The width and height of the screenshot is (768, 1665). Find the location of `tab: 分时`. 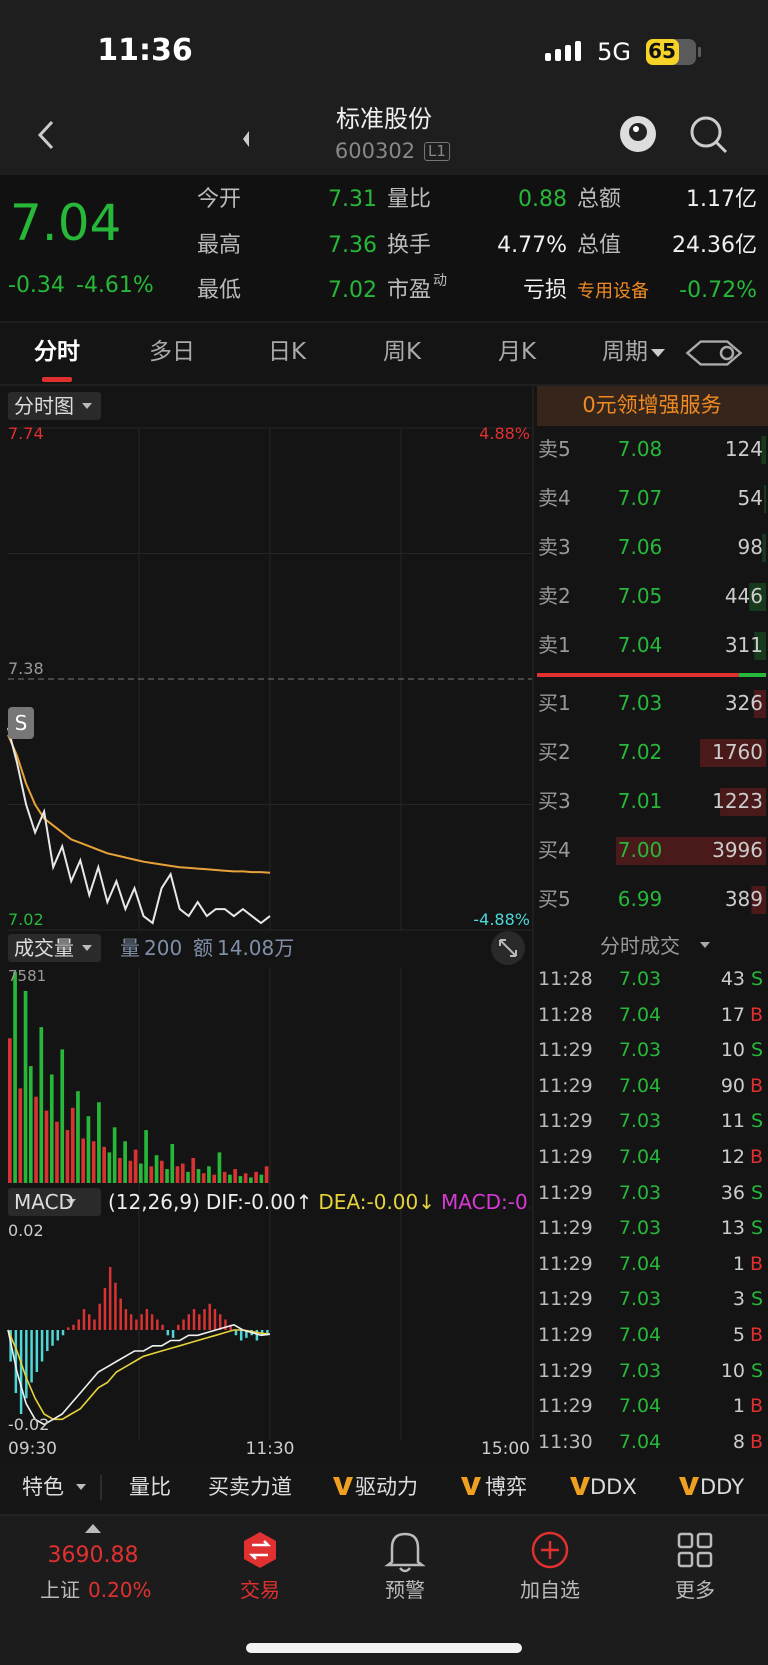

tab: 分时 is located at coordinates (57, 352).